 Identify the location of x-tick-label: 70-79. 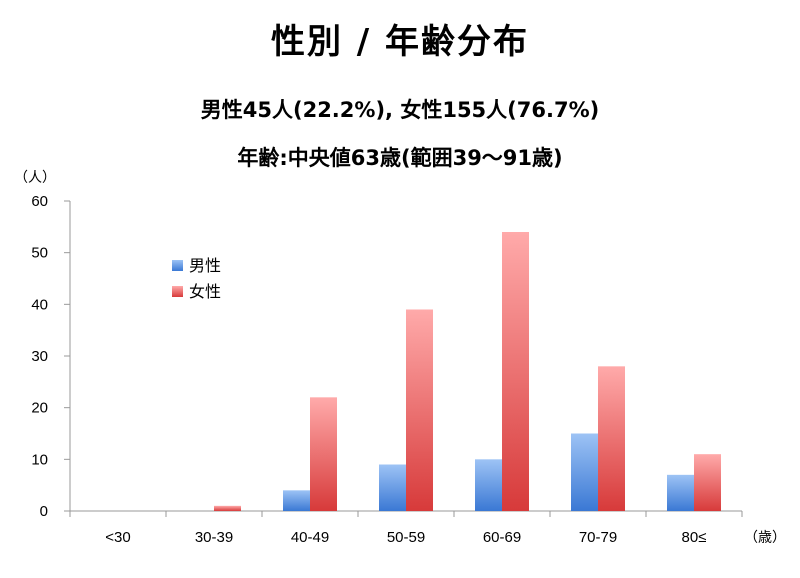
(598, 537).